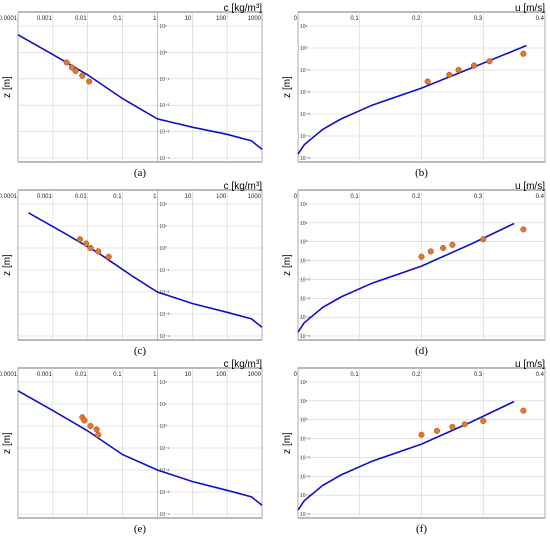 The image size is (550, 540). I want to click on panel-label: (a), so click(140, 173).